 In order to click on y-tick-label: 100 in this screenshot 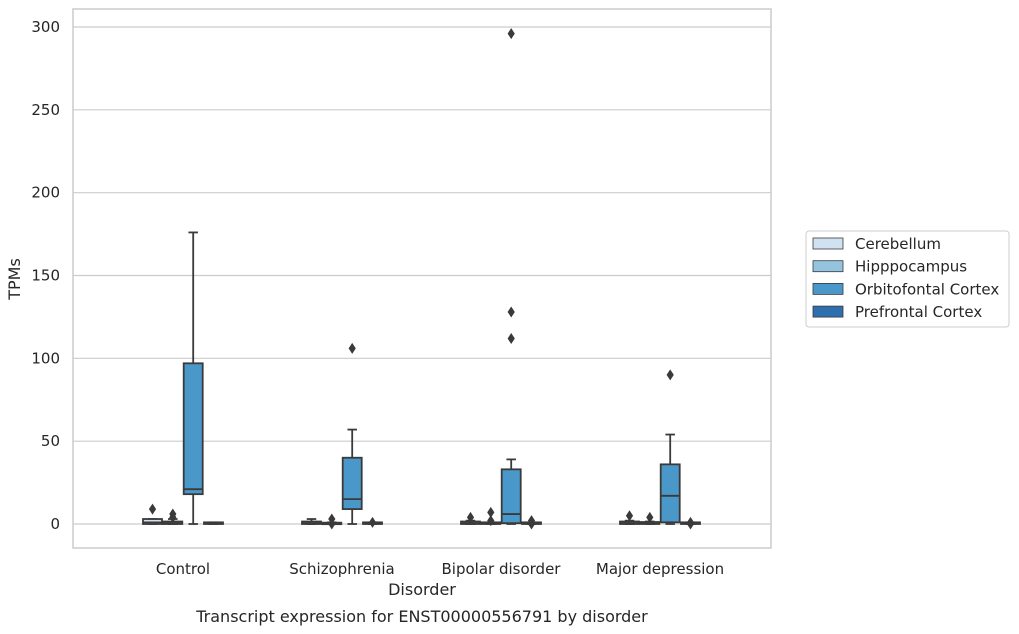, I will do `click(45, 358)`.